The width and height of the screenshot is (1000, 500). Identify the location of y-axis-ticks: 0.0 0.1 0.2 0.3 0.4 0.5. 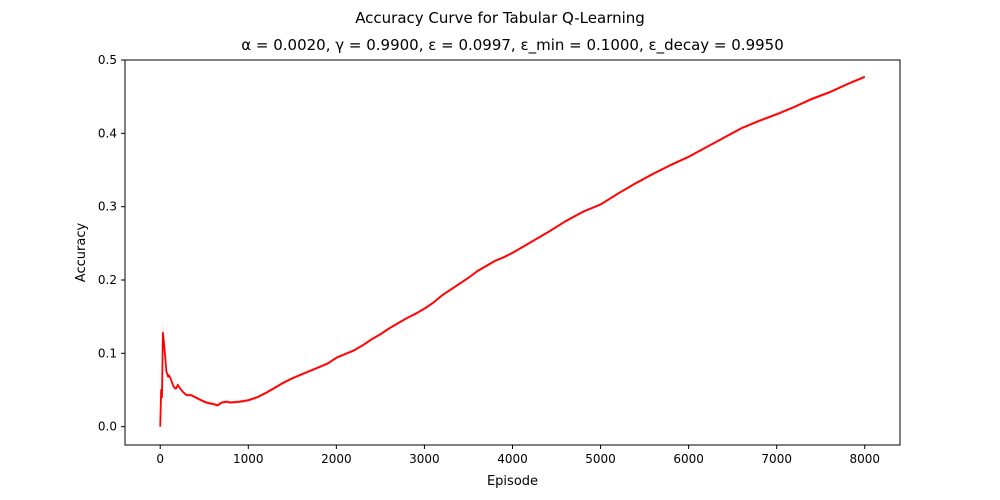
(111, 243).